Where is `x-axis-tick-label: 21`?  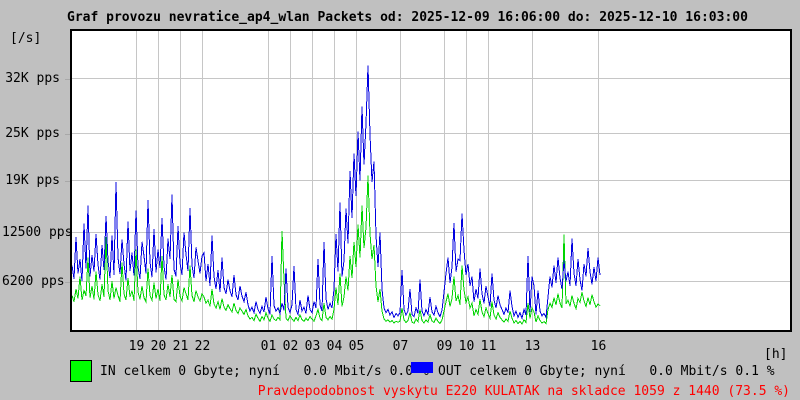
x-axis-tick-label: 21 is located at coordinates (180, 346).